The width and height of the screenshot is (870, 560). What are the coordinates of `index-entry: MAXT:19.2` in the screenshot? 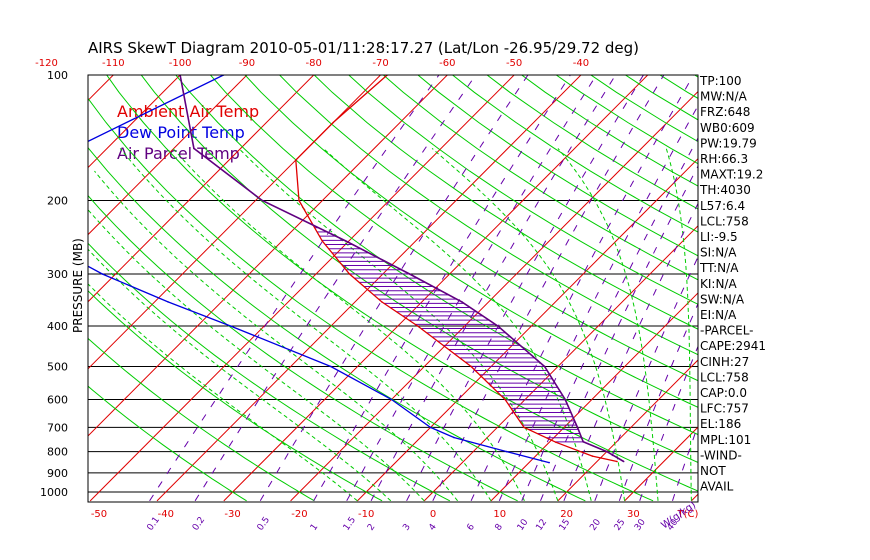 It's located at (731, 175).